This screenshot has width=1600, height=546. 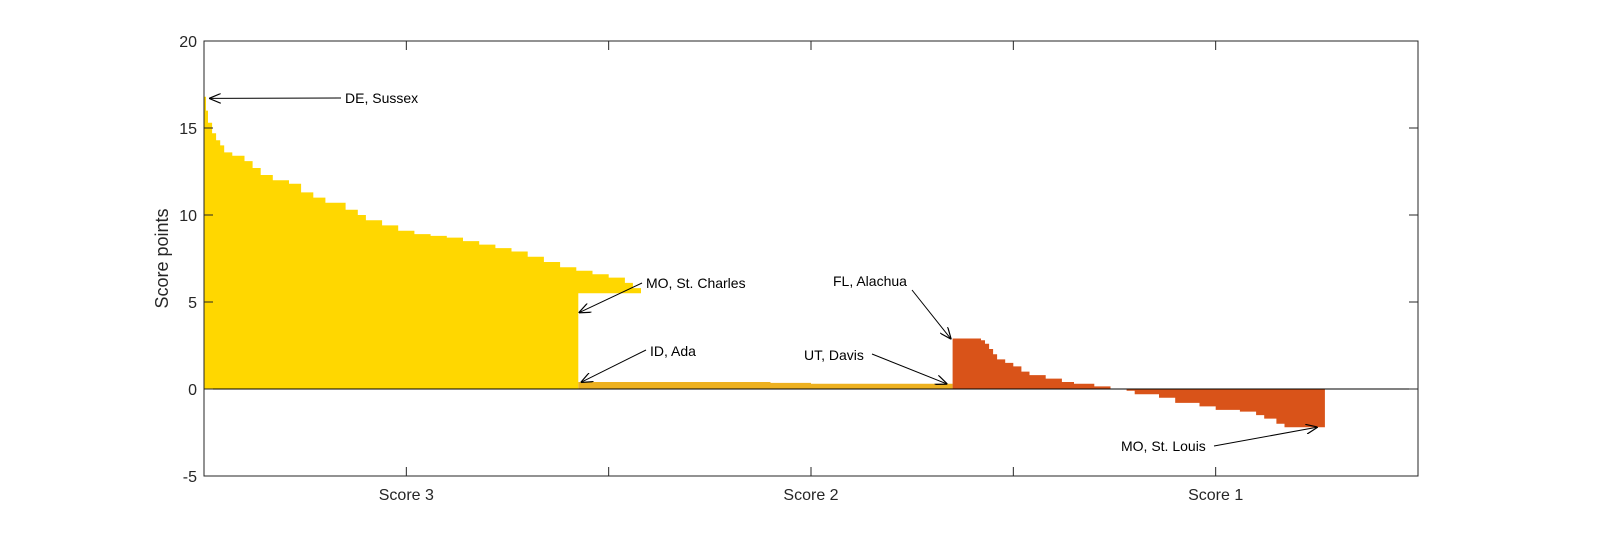 What do you see at coordinates (810, 495) in the screenshot?
I see `x-tick-label: Score 2` at bounding box center [810, 495].